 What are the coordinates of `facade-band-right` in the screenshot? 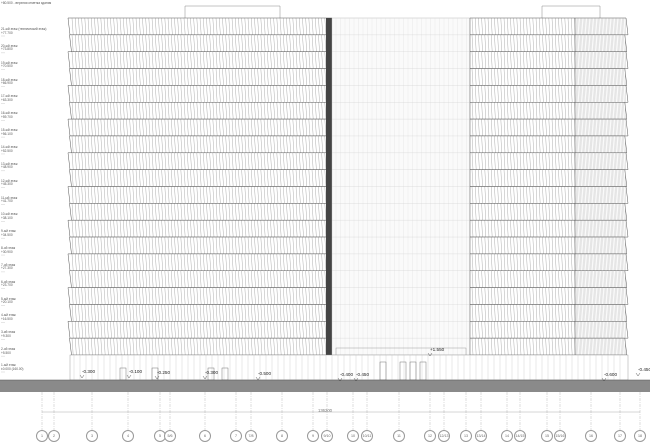 It's located at (548, 178).